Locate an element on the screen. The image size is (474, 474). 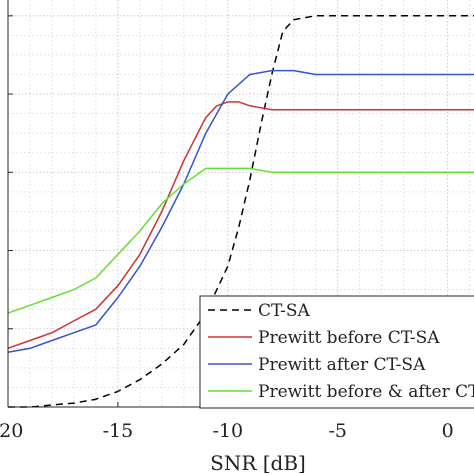
legend-label-4: Prewitt before & after CT-SA is located at coordinates (366, 392).